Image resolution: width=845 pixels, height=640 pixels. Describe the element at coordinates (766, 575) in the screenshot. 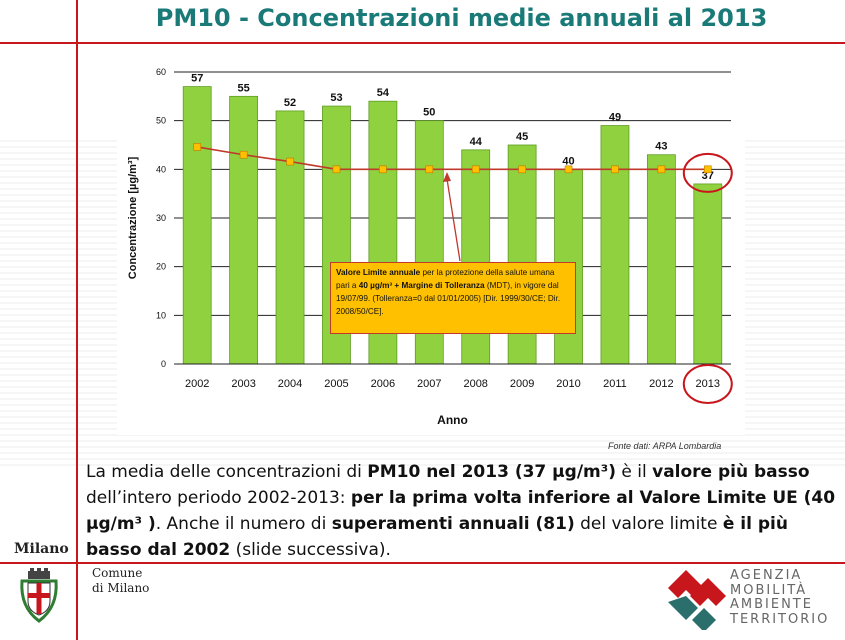

I see `amat-line-1: AGENZIA` at that location.